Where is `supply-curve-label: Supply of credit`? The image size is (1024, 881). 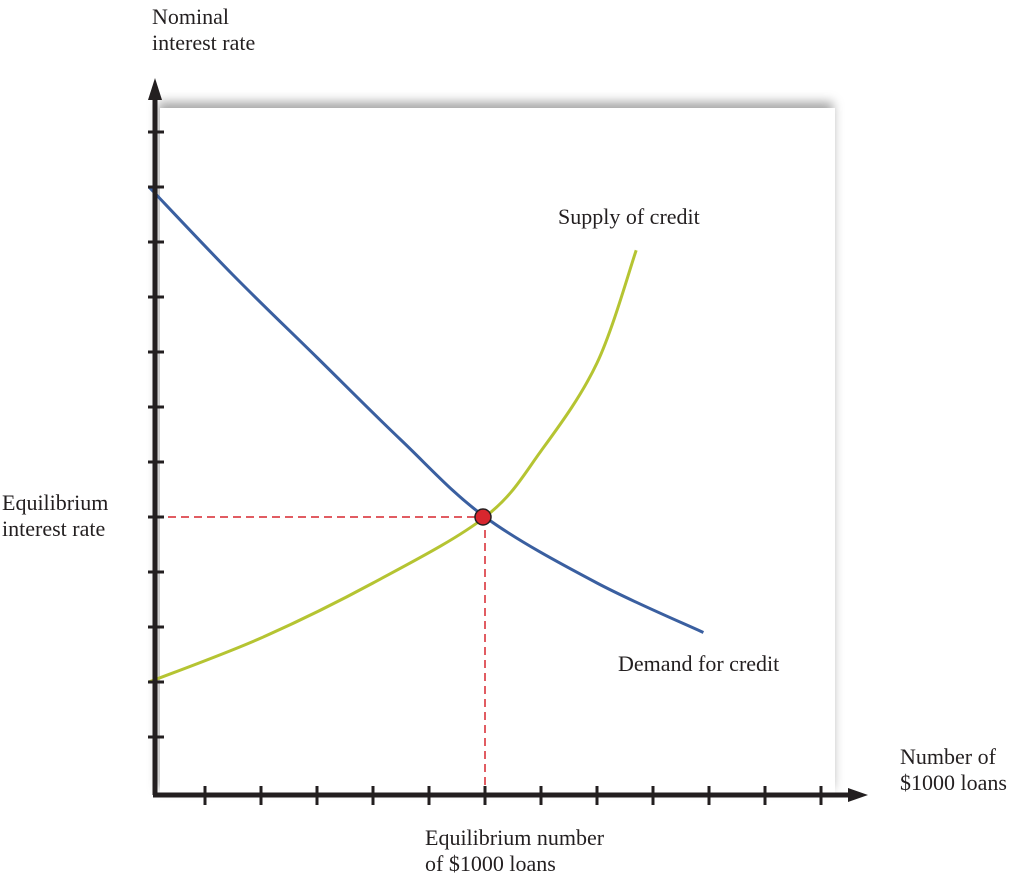
supply-curve-label: Supply of credit is located at coordinates (629, 216).